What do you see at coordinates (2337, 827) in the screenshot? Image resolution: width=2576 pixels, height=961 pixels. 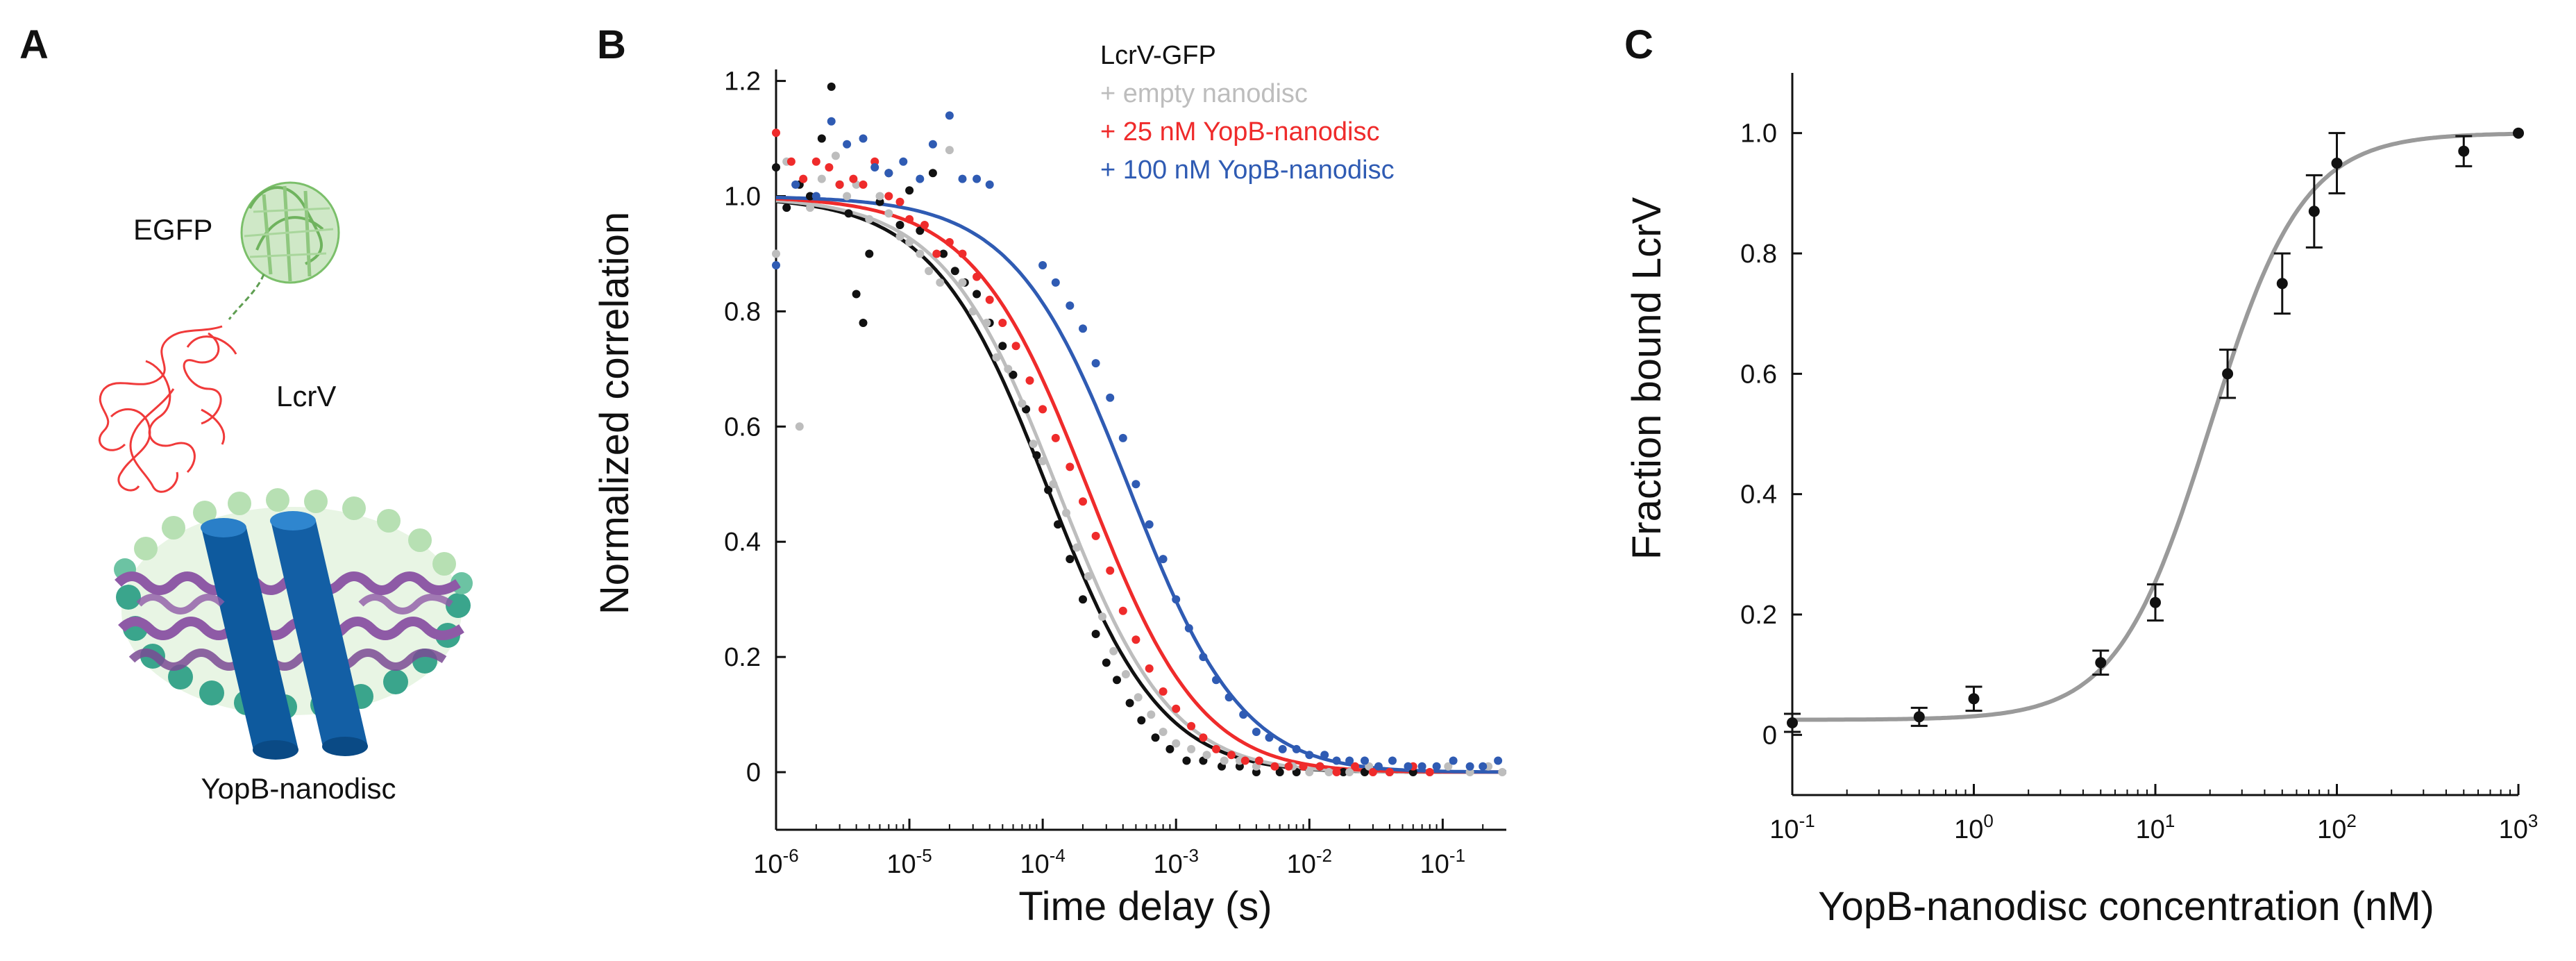 I see `panel-c-xtick-label: 10²` at bounding box center [2337, 827].